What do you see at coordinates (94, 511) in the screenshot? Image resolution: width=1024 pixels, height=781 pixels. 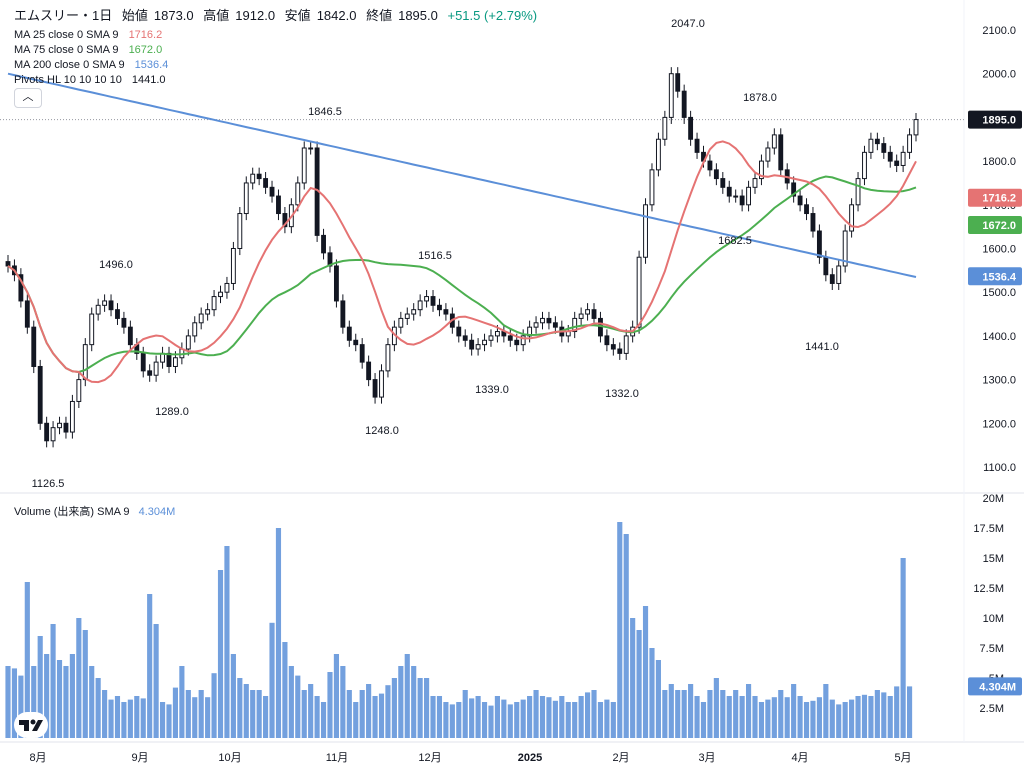 I see `volume-legend: Volume (出来高) SMA 9 4.304M` at bounding box center [94, 511].